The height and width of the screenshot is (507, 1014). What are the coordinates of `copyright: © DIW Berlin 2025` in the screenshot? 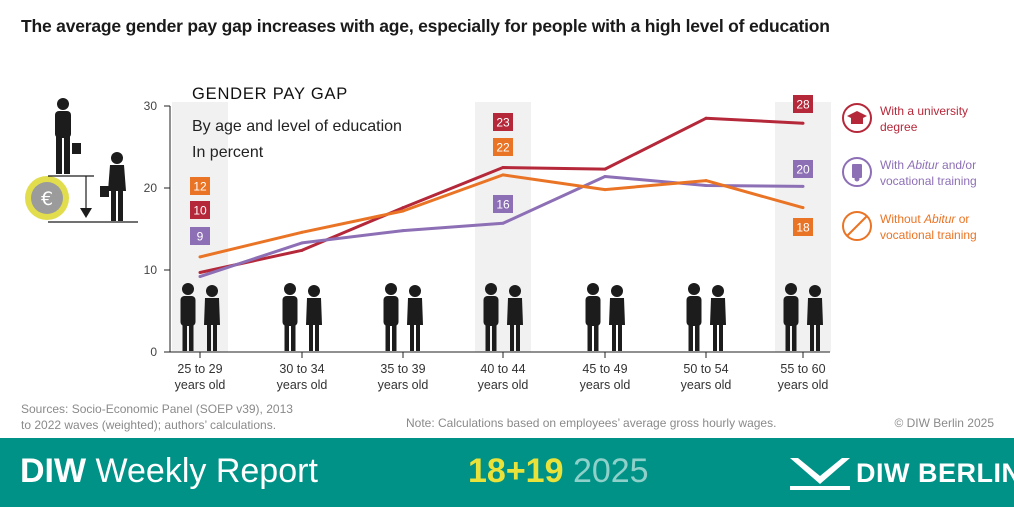 It's located at (944, 423).